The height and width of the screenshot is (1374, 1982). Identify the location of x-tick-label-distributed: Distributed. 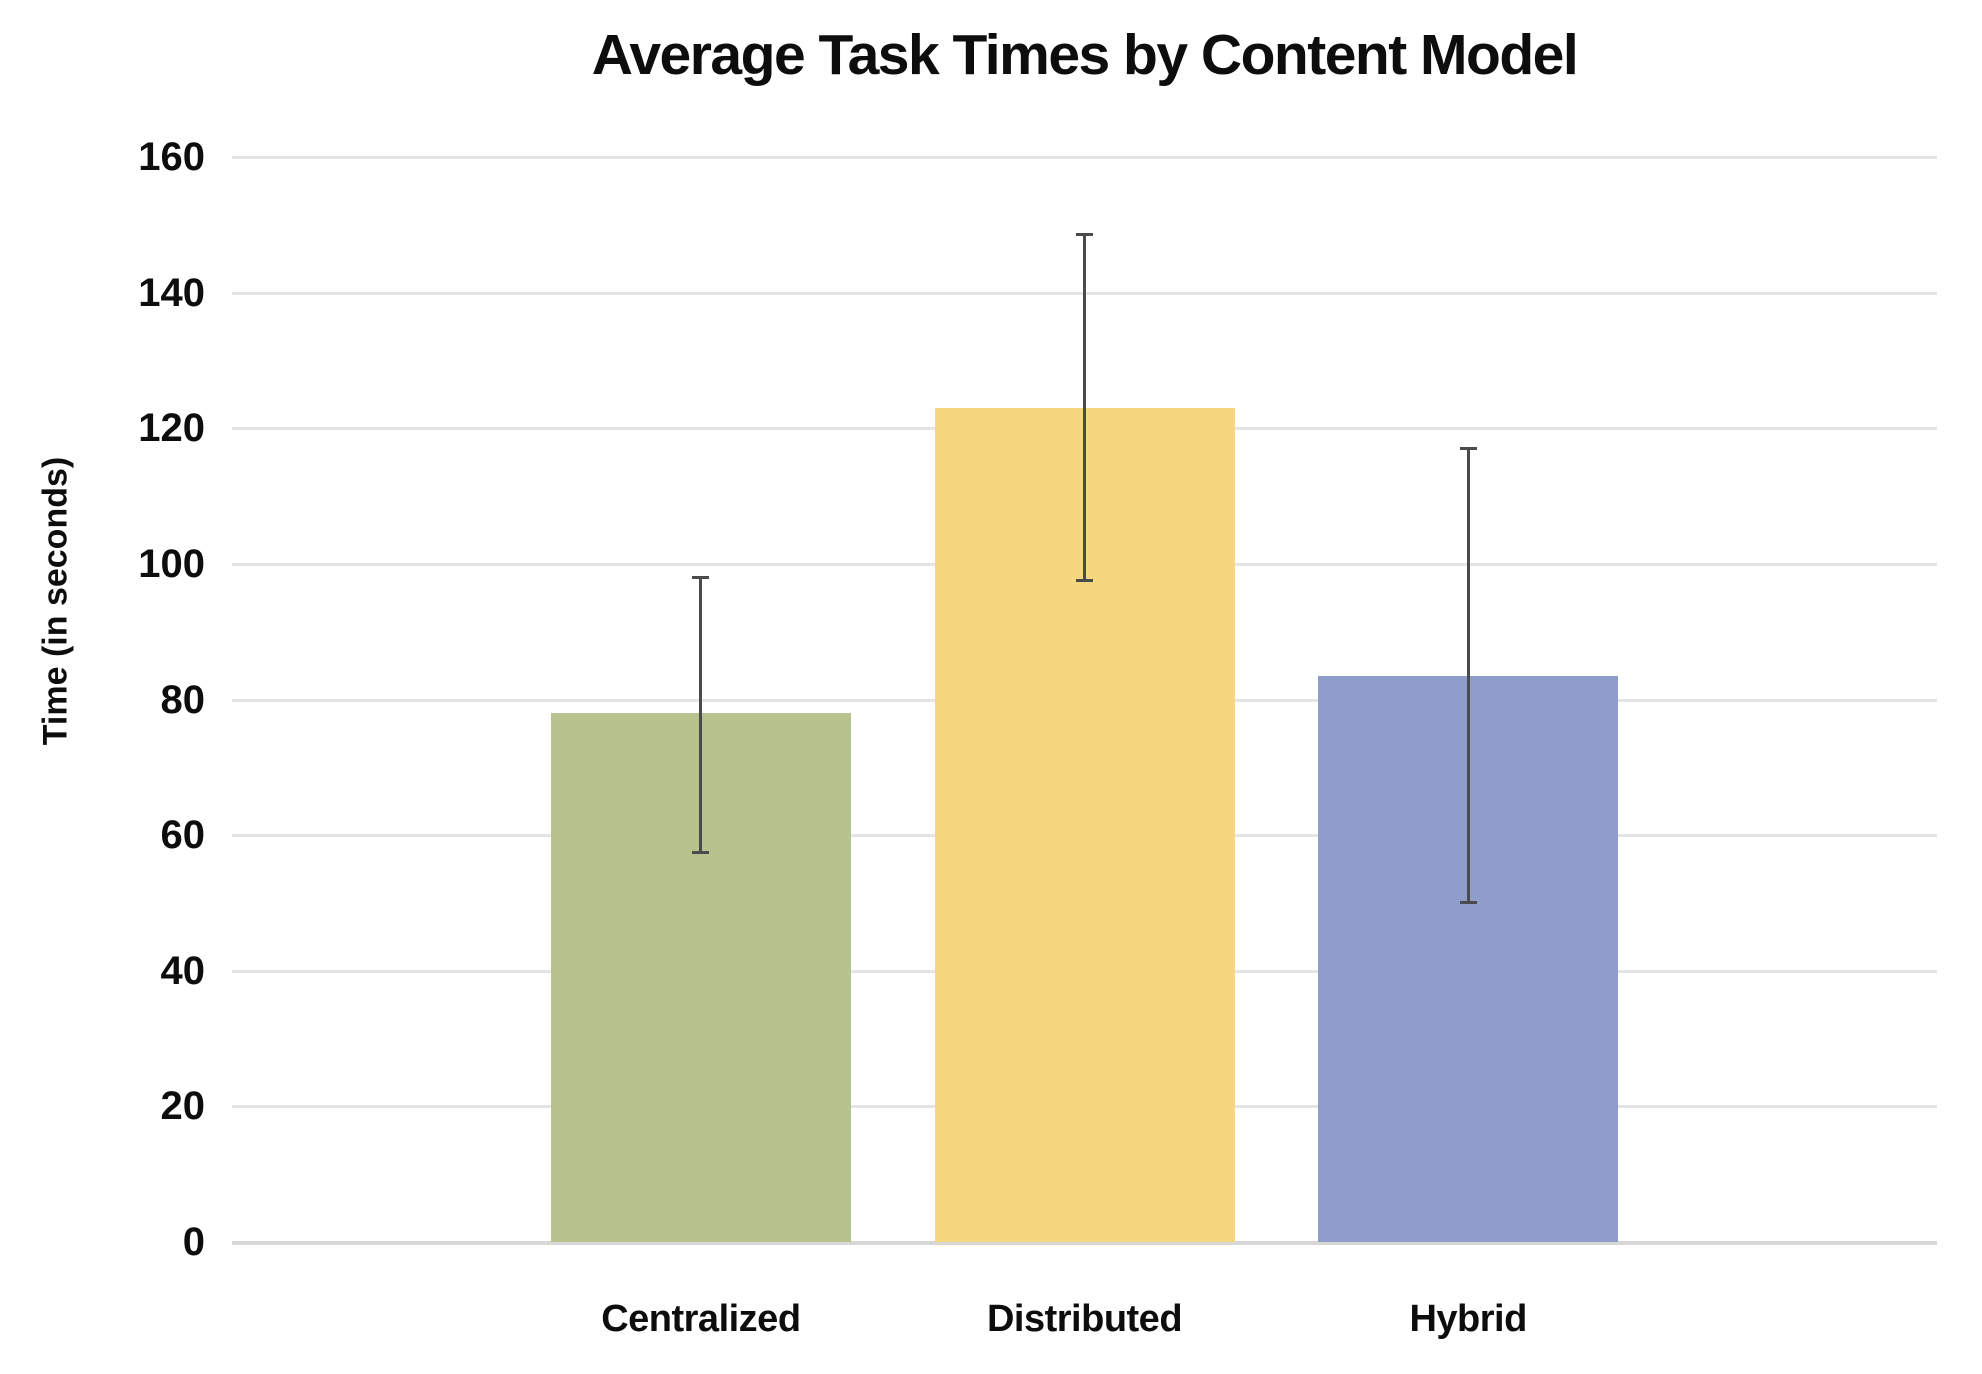
(1084, 1319).